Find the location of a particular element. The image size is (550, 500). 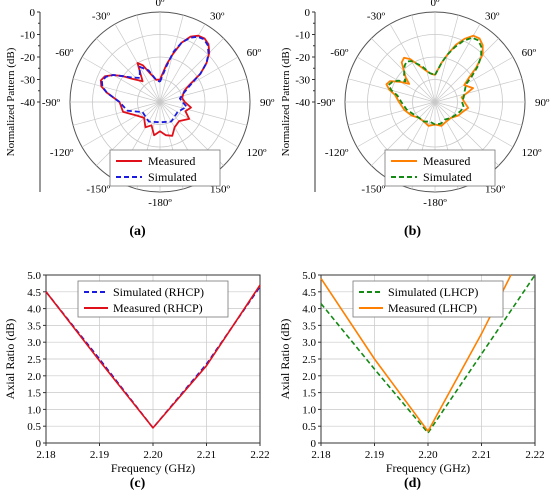

legend-label: Simulated (RHCP) is located at coordinates (158, 292).